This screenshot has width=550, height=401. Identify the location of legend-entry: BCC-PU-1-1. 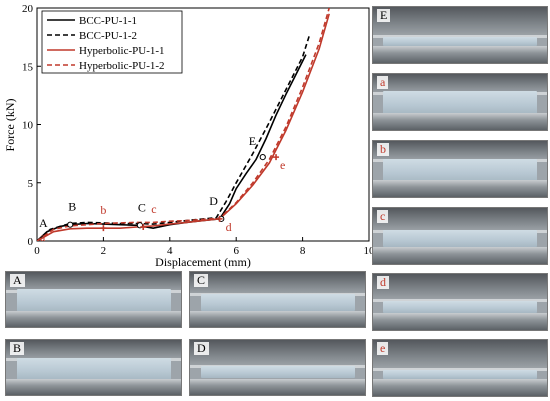
(108, 21).